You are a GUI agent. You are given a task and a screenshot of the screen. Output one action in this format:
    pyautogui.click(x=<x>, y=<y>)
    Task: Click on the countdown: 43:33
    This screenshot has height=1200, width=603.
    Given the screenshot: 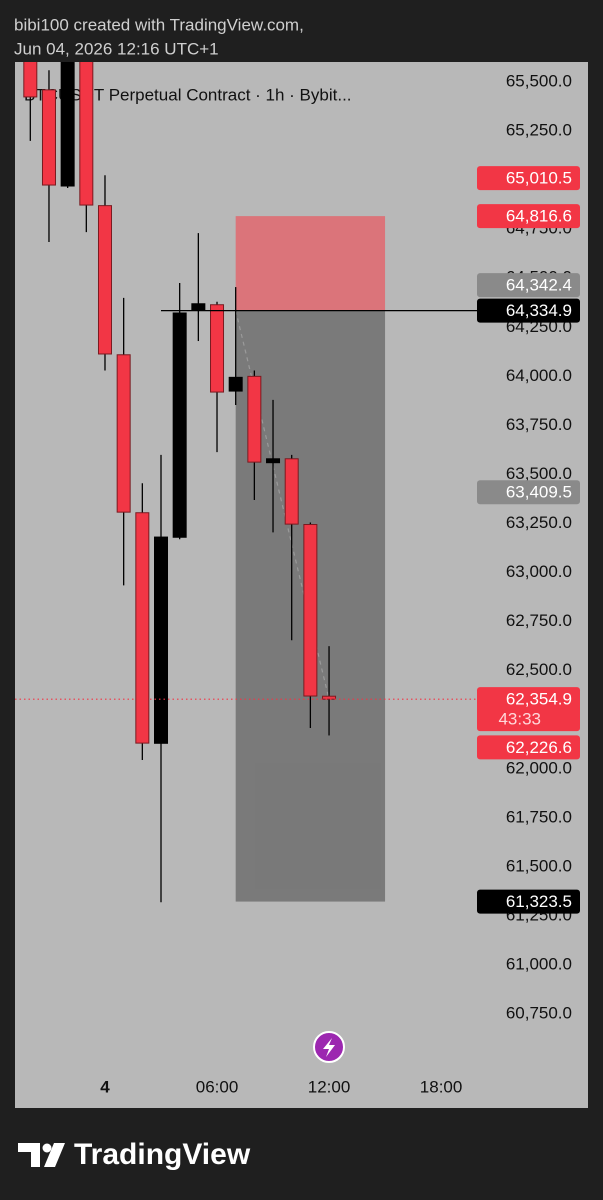 What is the action you would take?
    pyautogui.click(x=519, y=719)
    